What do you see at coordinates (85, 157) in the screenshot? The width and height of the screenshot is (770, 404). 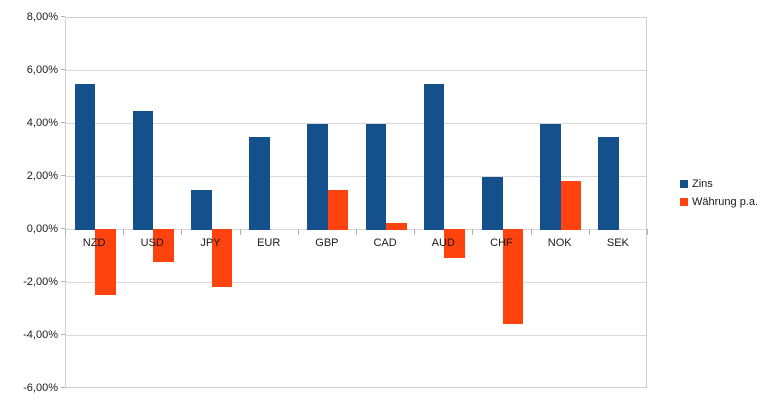 I see `bar-zins-NZD` at bounding box center [85, 157].